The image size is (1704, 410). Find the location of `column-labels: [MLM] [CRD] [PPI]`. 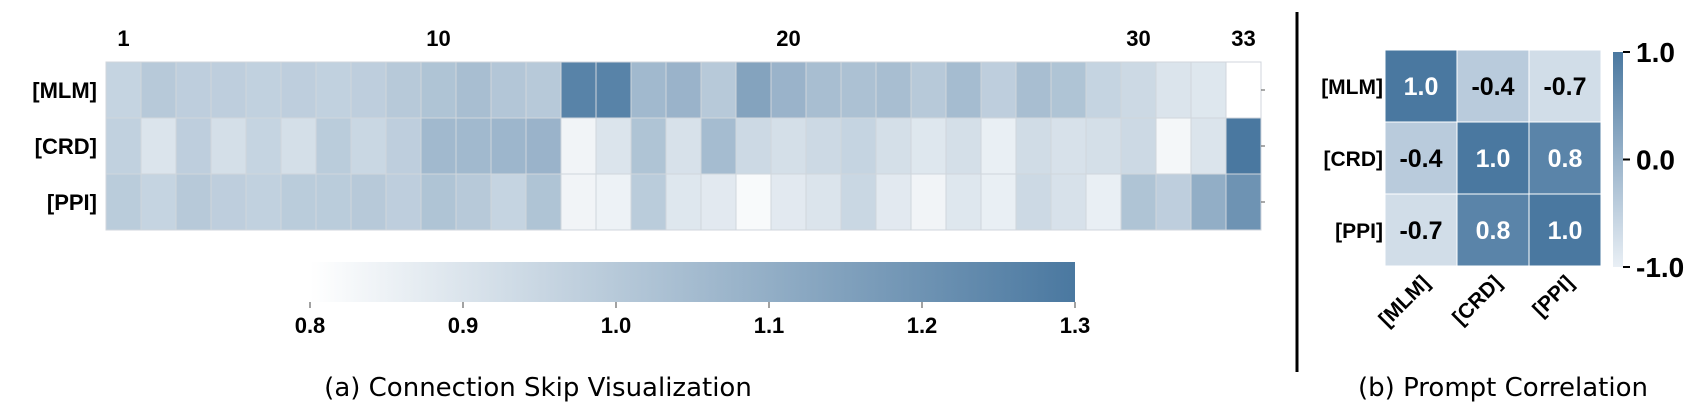

column-labels: [MLM] [CRD] [PPI] is located at coordinates (1477, 301).